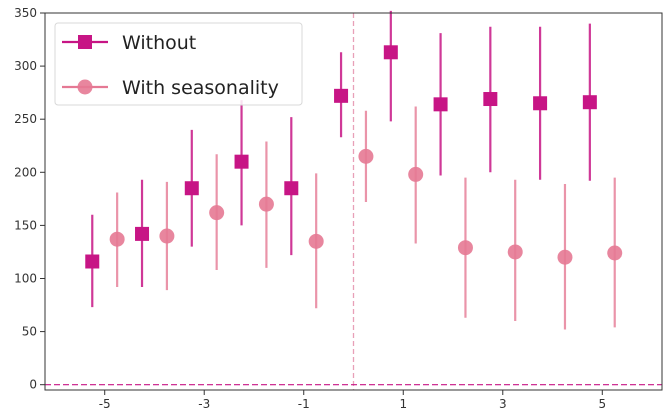 This screenshot has height=413, width=667. What do you see at coordinates (352, 400) in the screenshot?
I see `x-axis: -5 -3 -1 1 3 5` at bounding box center [352, 400].